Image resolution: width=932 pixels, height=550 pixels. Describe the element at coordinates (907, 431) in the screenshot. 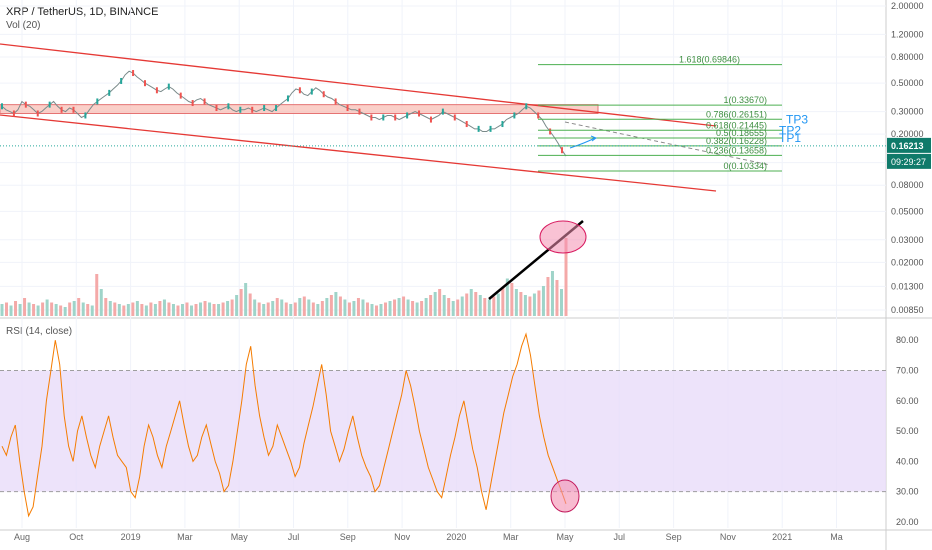

I see `rsi-tick-label: 50.00` at that location.